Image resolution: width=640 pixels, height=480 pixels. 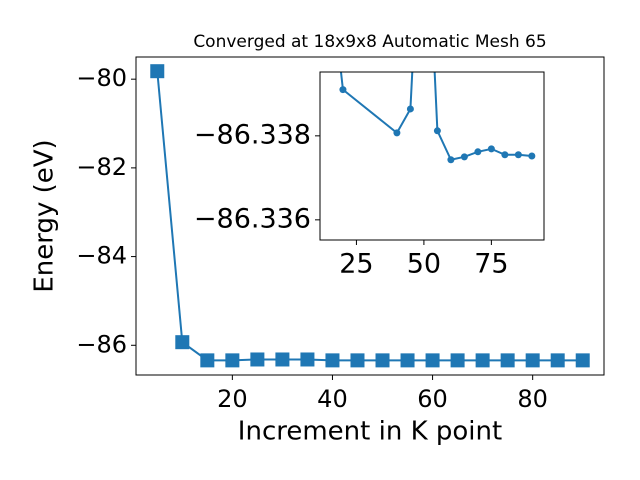 What do you see at coordinates (252, 218) in the screenshot?
I see `y-tick-label: −86.336` at bounding box center [252, 218].